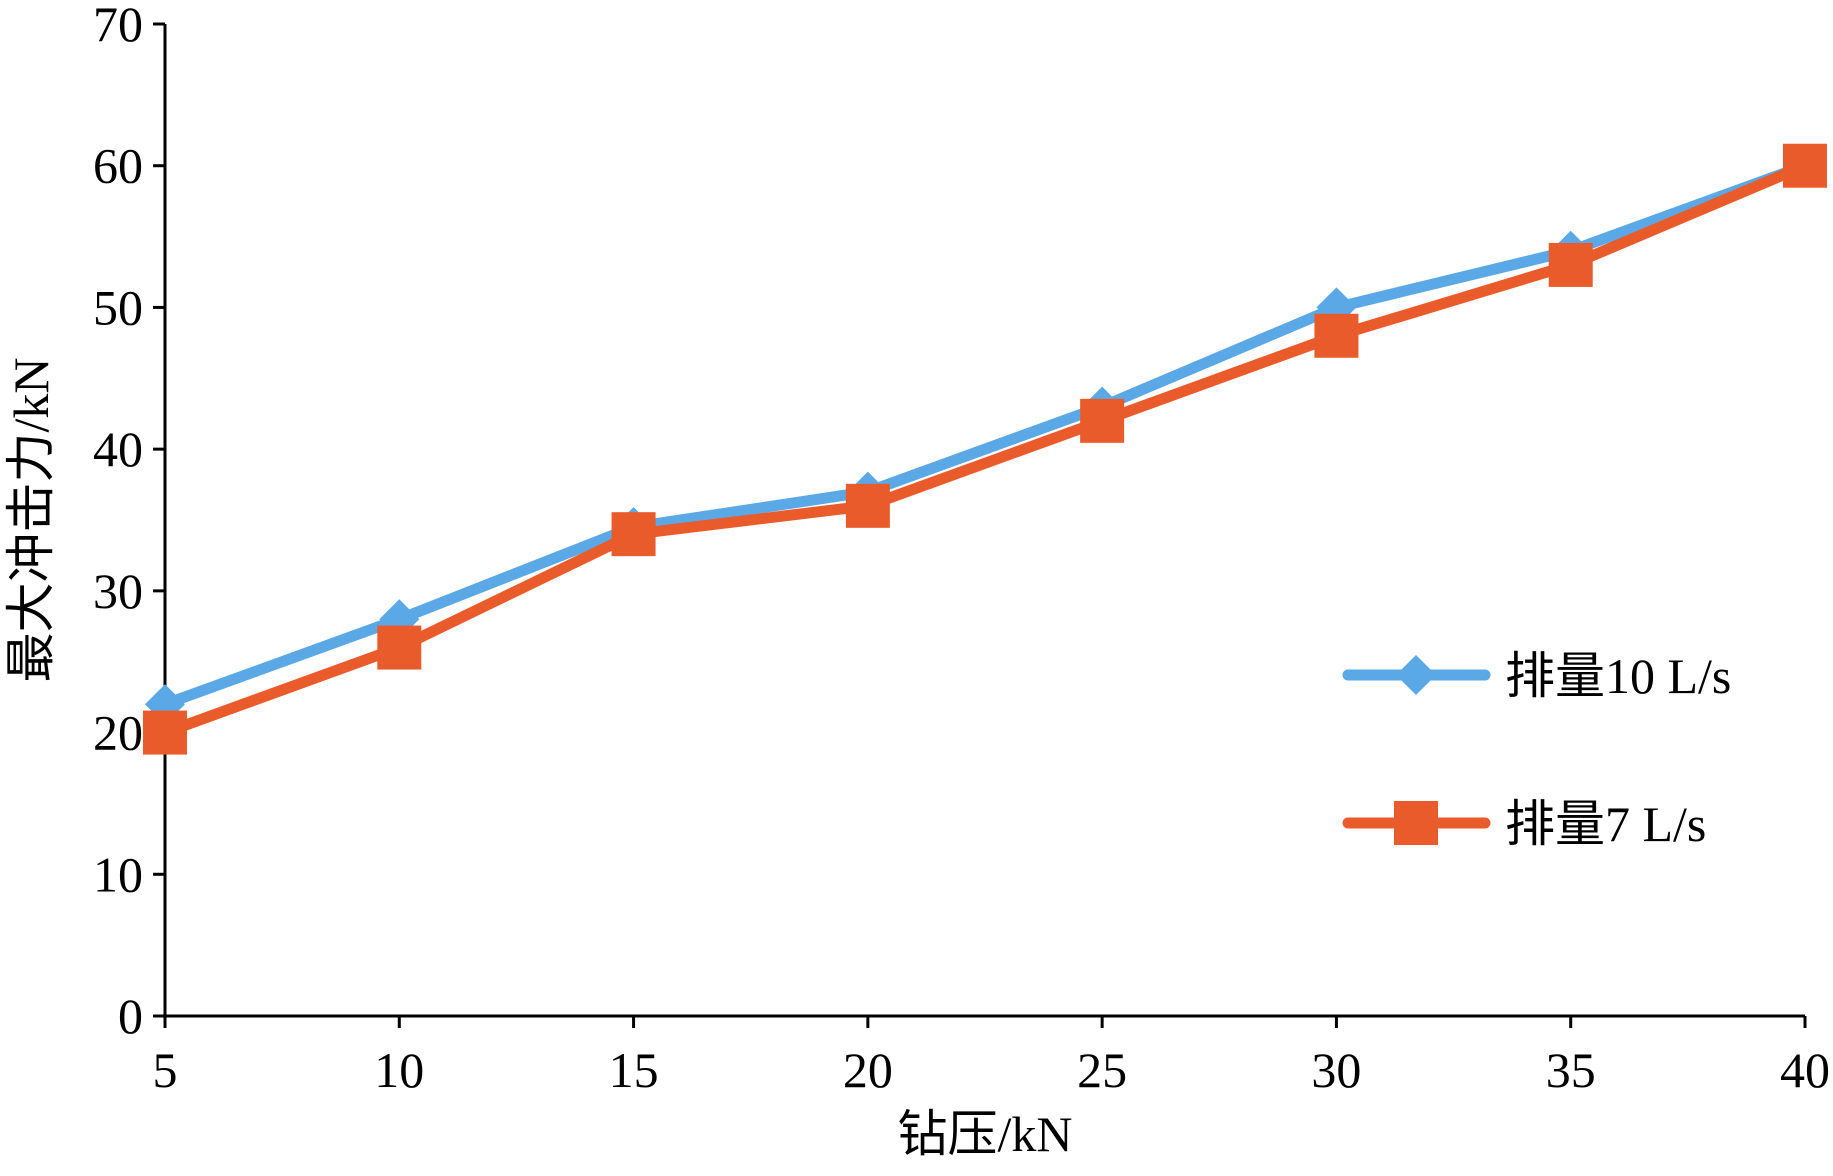  I want to click on x-tick-label: 20, so click(868, 1070).